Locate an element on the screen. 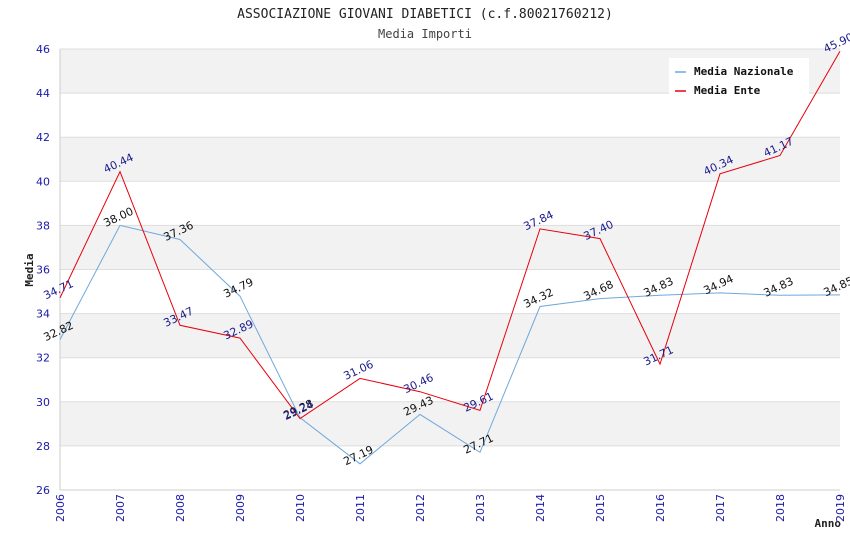 This screenshot has height=550, width=850. chart-subtitle: Media Importi is located at coordinates (425, 34).